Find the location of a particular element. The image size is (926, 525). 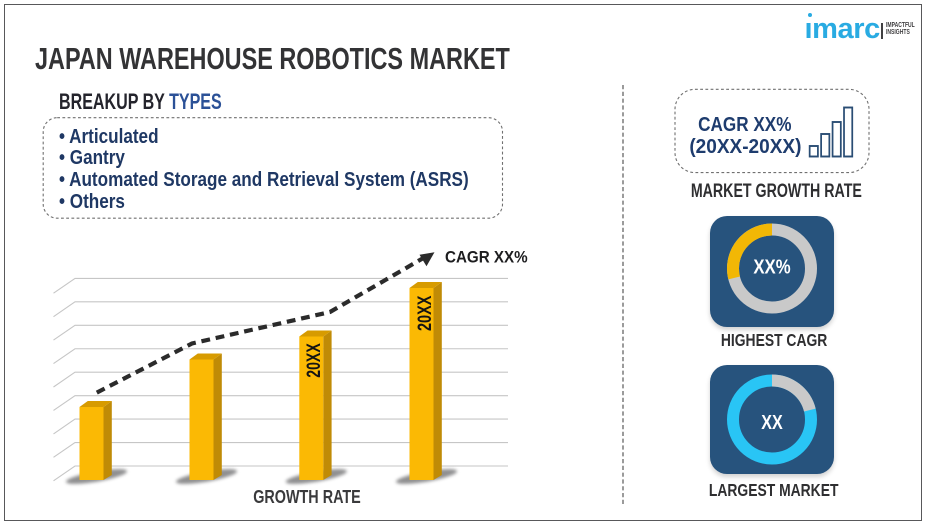

svg-text: GROWTH RATE is located at coordinates (307, 496).